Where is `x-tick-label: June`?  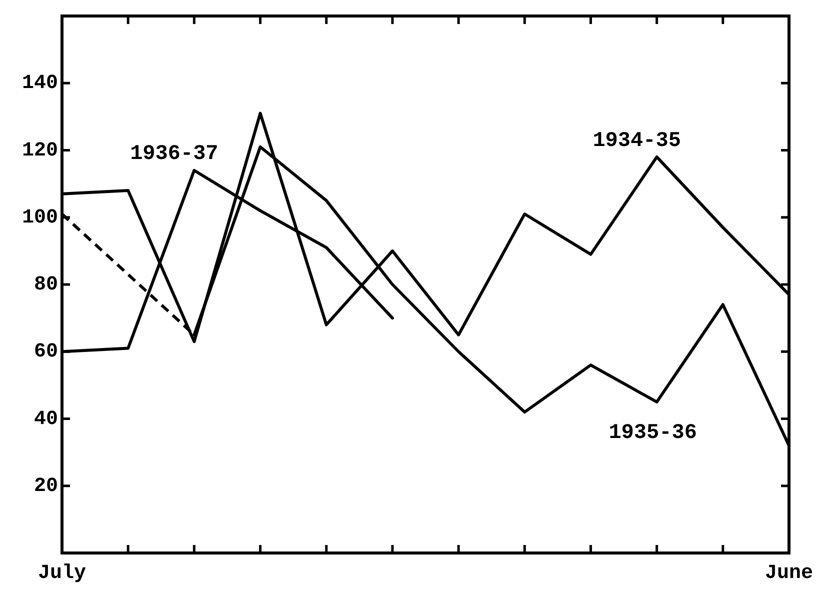 x-tick-label: June is located at coordinates (789, 574).